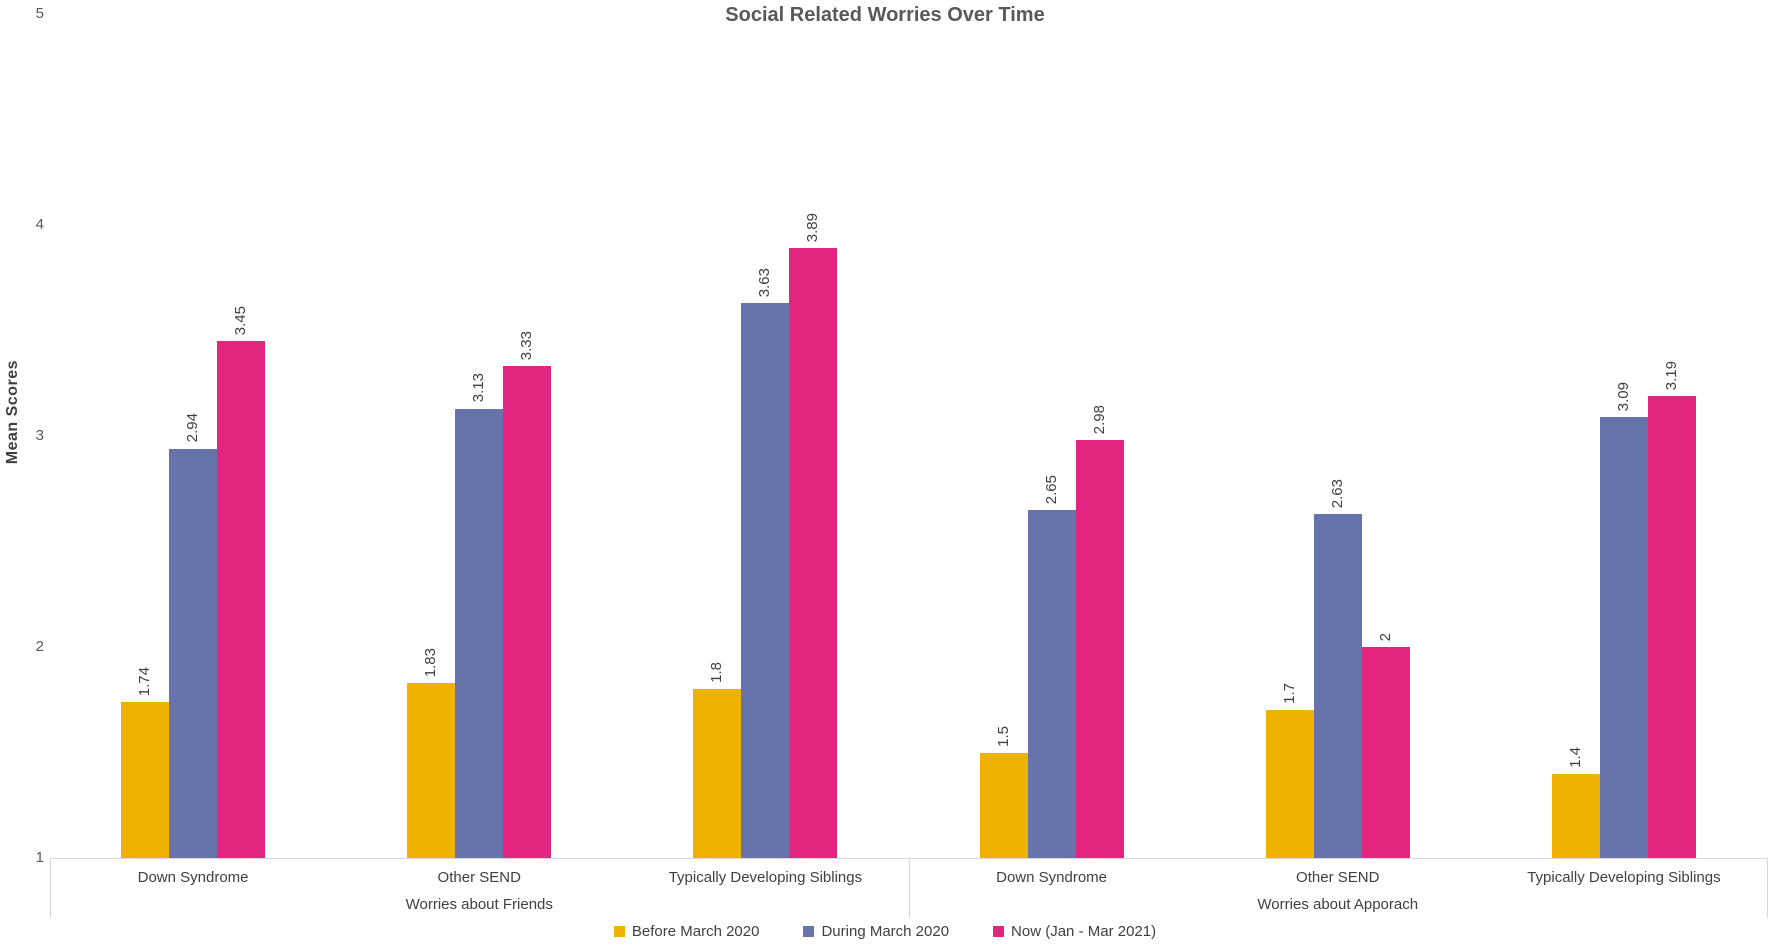 This screenshot has height=951, width=1770. What do you see at coordinates (479, 904) in the screenshot?
I see `section-label: Worries about Friends` at bounding box center [479, 904].